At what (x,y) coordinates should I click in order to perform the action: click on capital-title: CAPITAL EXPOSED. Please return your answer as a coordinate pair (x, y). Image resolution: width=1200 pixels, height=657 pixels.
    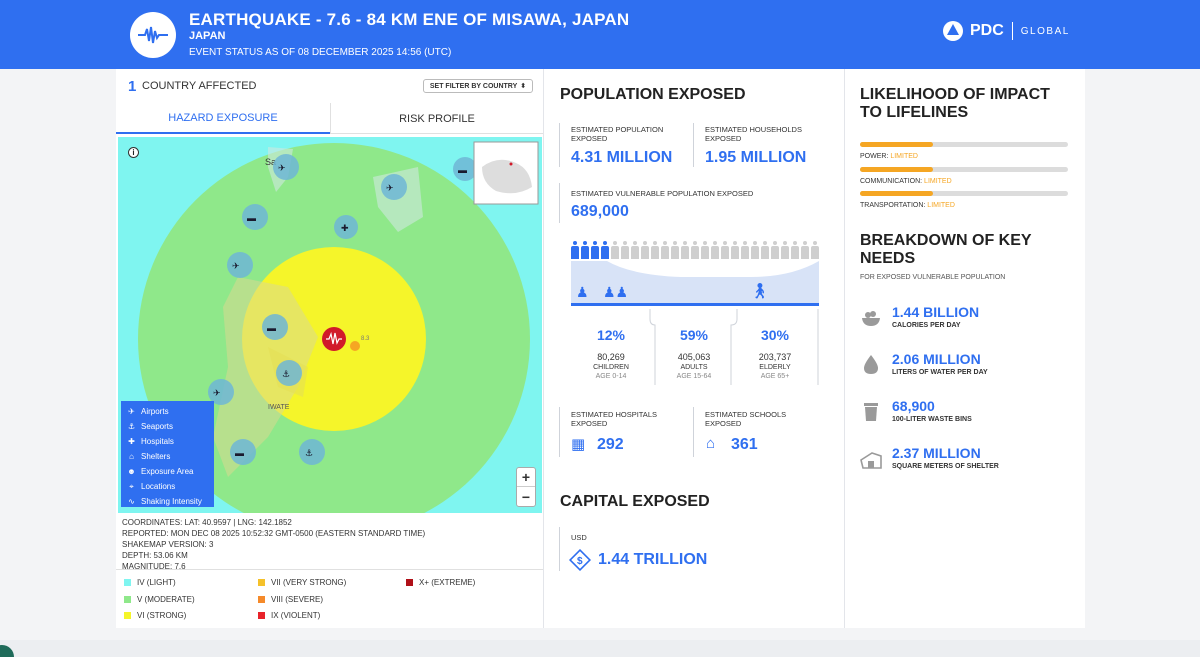
    Looking at the image, I should click on (635, 501).